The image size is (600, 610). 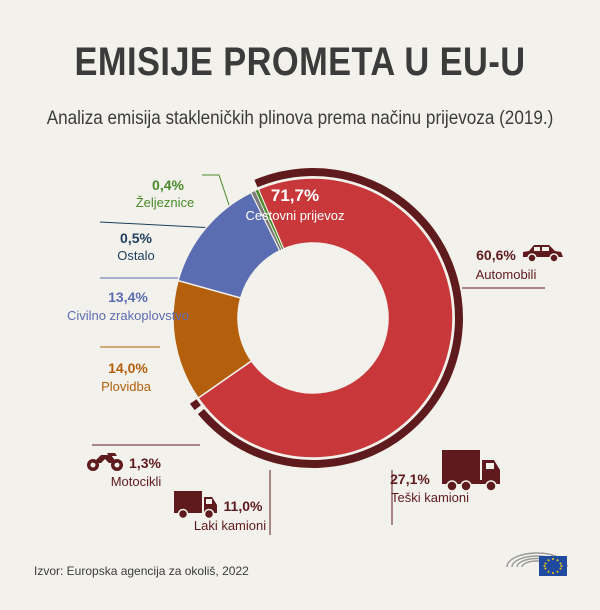 What do you see at coordinates (126, 386) in the screenshot?
I see `label-plovidba-name: Plovidba` at bounding box center [126, 386].